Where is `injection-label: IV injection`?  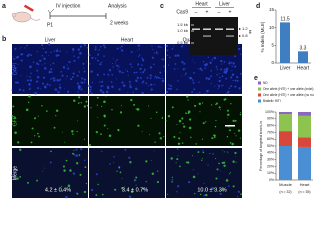 injection-label: IV injection is located at coordinates (68, 6).